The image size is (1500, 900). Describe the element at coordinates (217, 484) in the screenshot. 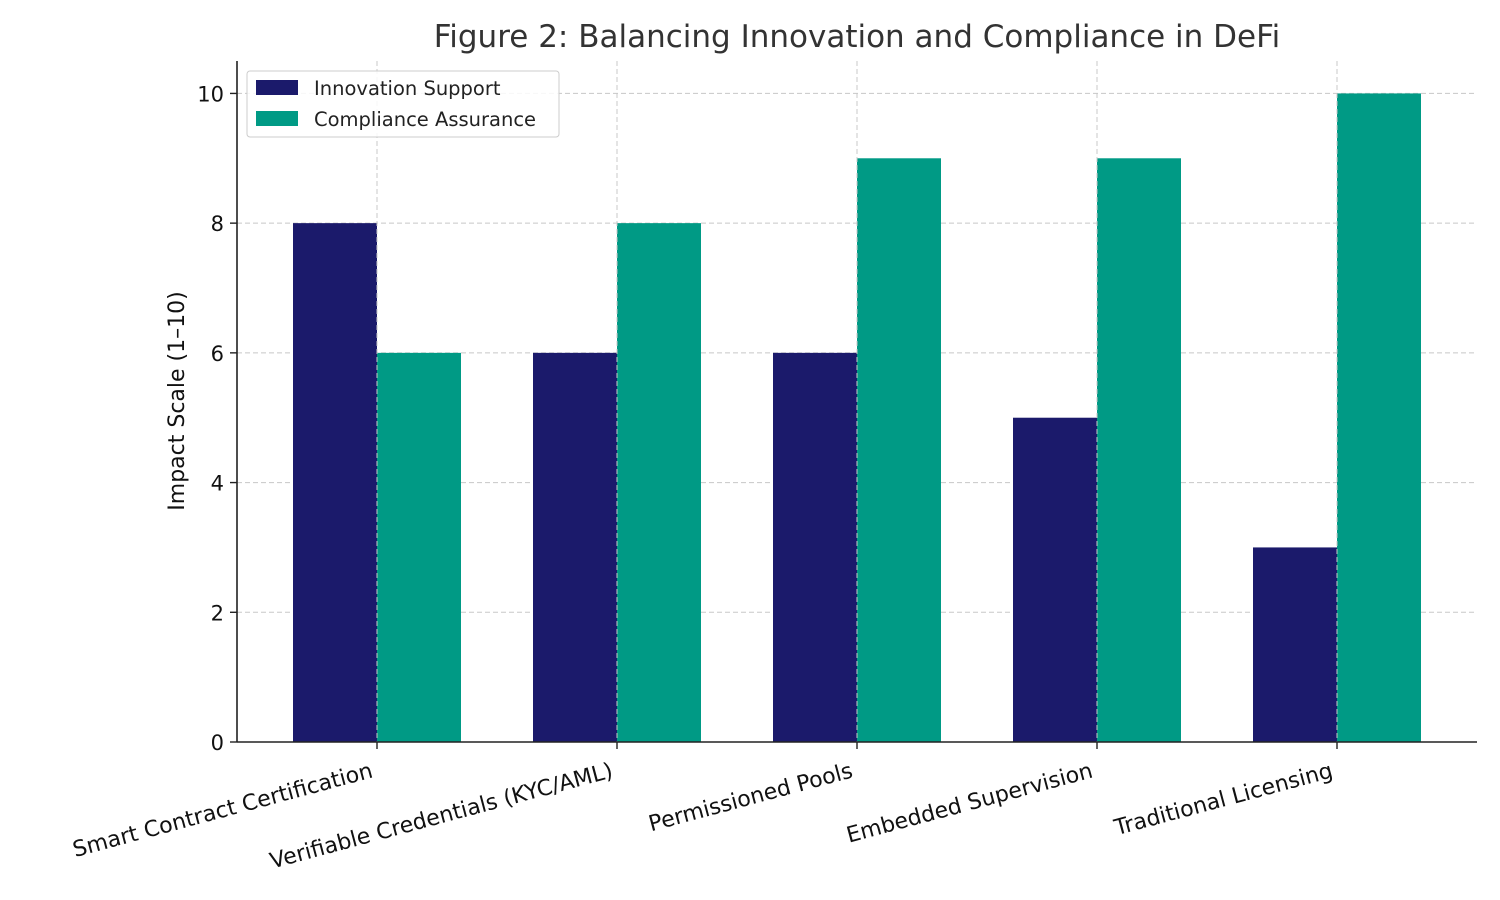

I see `y-tick-label: 4` at that location.